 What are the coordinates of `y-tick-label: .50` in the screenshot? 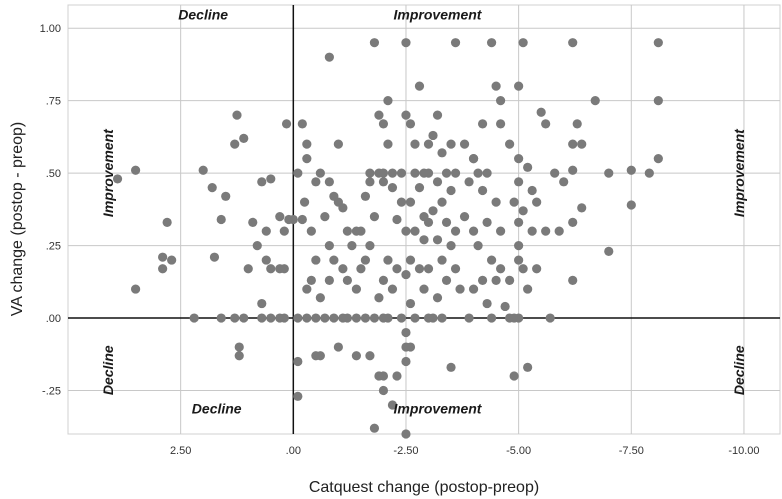 It's located at (53, 174).